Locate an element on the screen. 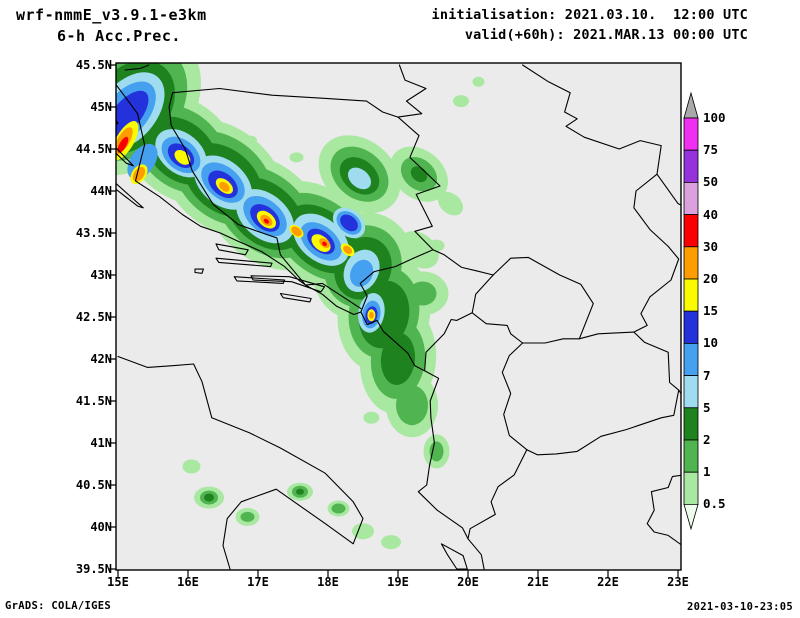  colorbar-level-label: 75 is located at coordinates (711, 150).